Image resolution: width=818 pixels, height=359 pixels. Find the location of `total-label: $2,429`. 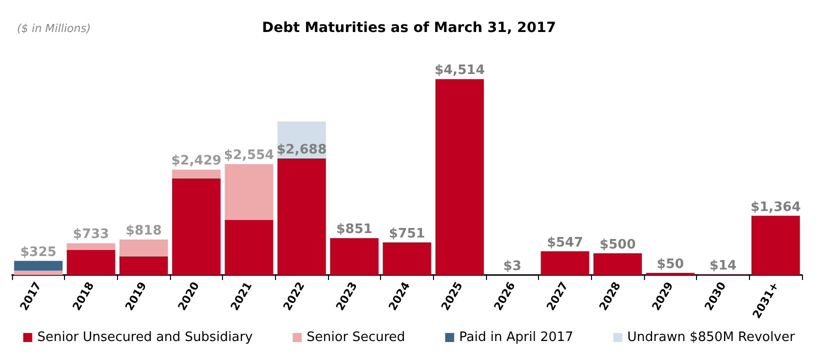

total-label: $2,429 is located at coordinates (196, 161).